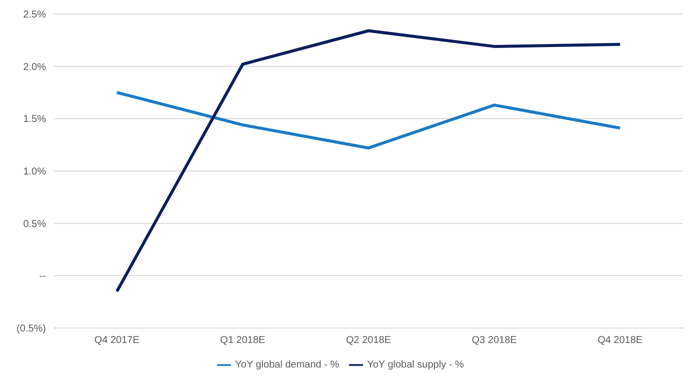  Describe the element at coordinates (495, 340) in the screenshot. I see `x-tick-label: Q3 2018E` at that location.